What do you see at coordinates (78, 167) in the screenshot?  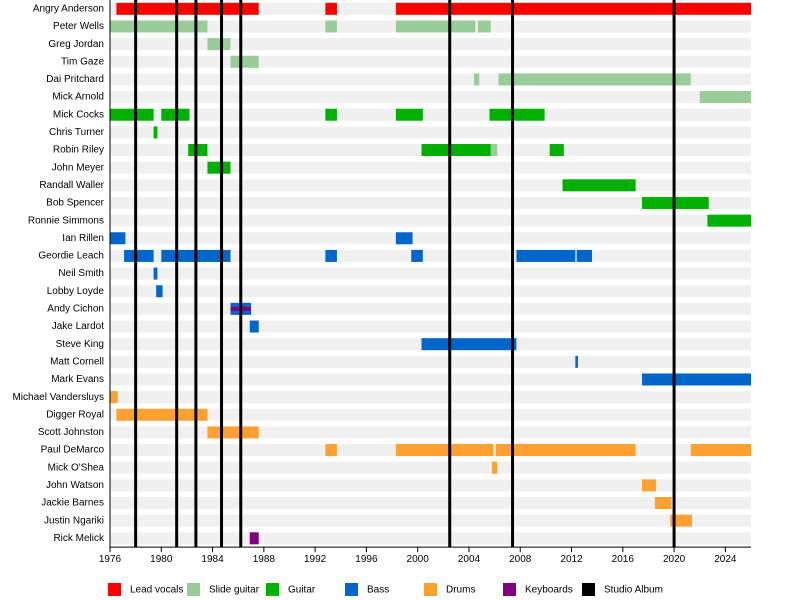 I see `y-tick-label: John Meyer` at bounding box center [78, 167].